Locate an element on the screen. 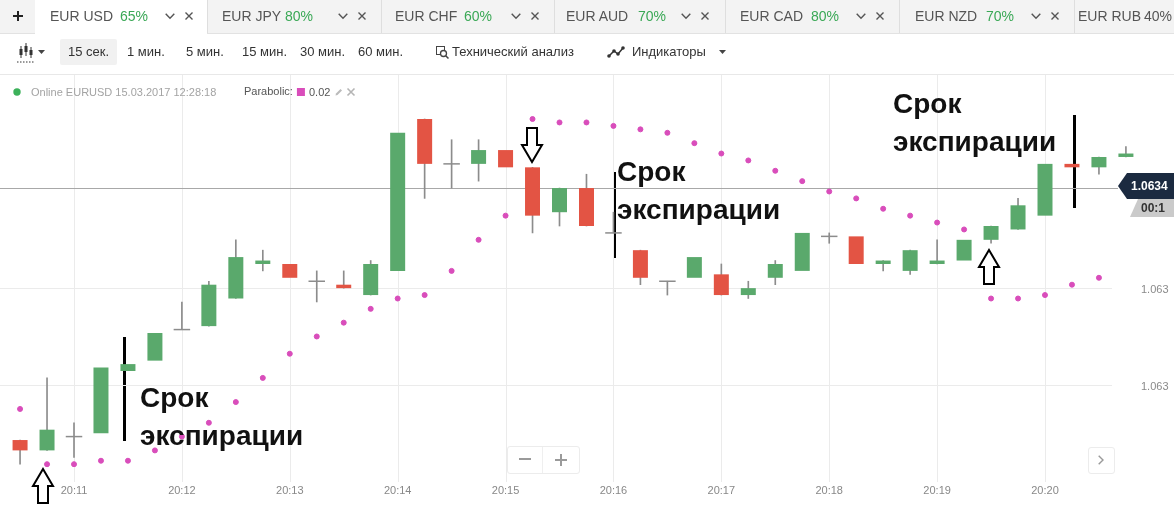 The height and width of the screenshot is (506, 1174). chart-title: Online EURUSD 15.03.2017 12:28:18 is located at coordinates (124, 92).